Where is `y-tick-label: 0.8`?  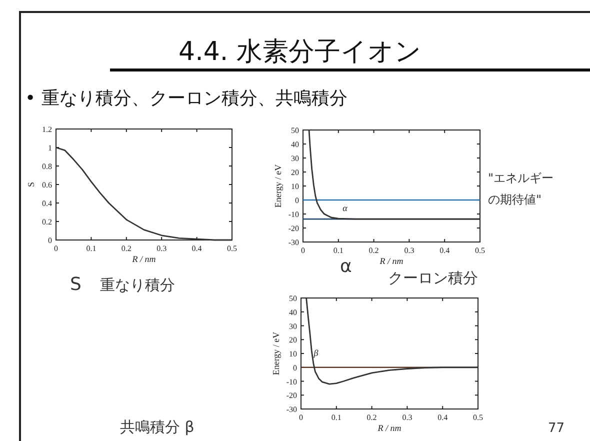
y-tick-label: 0.8 is located at coordinates (47, 166).